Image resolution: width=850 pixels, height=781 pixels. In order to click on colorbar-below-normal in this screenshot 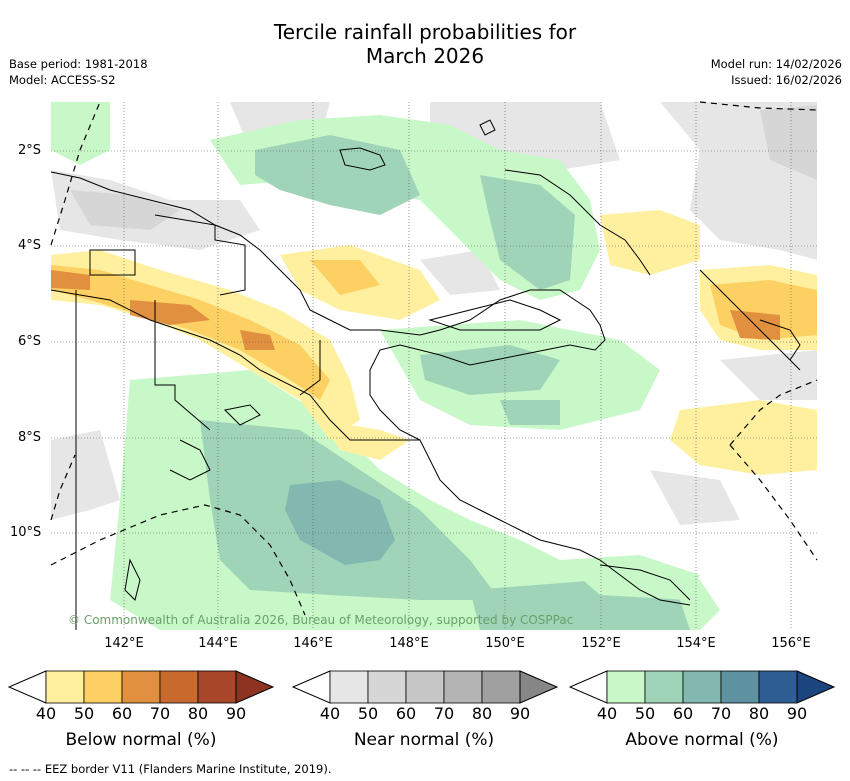, I will do `click(141, 687)`.